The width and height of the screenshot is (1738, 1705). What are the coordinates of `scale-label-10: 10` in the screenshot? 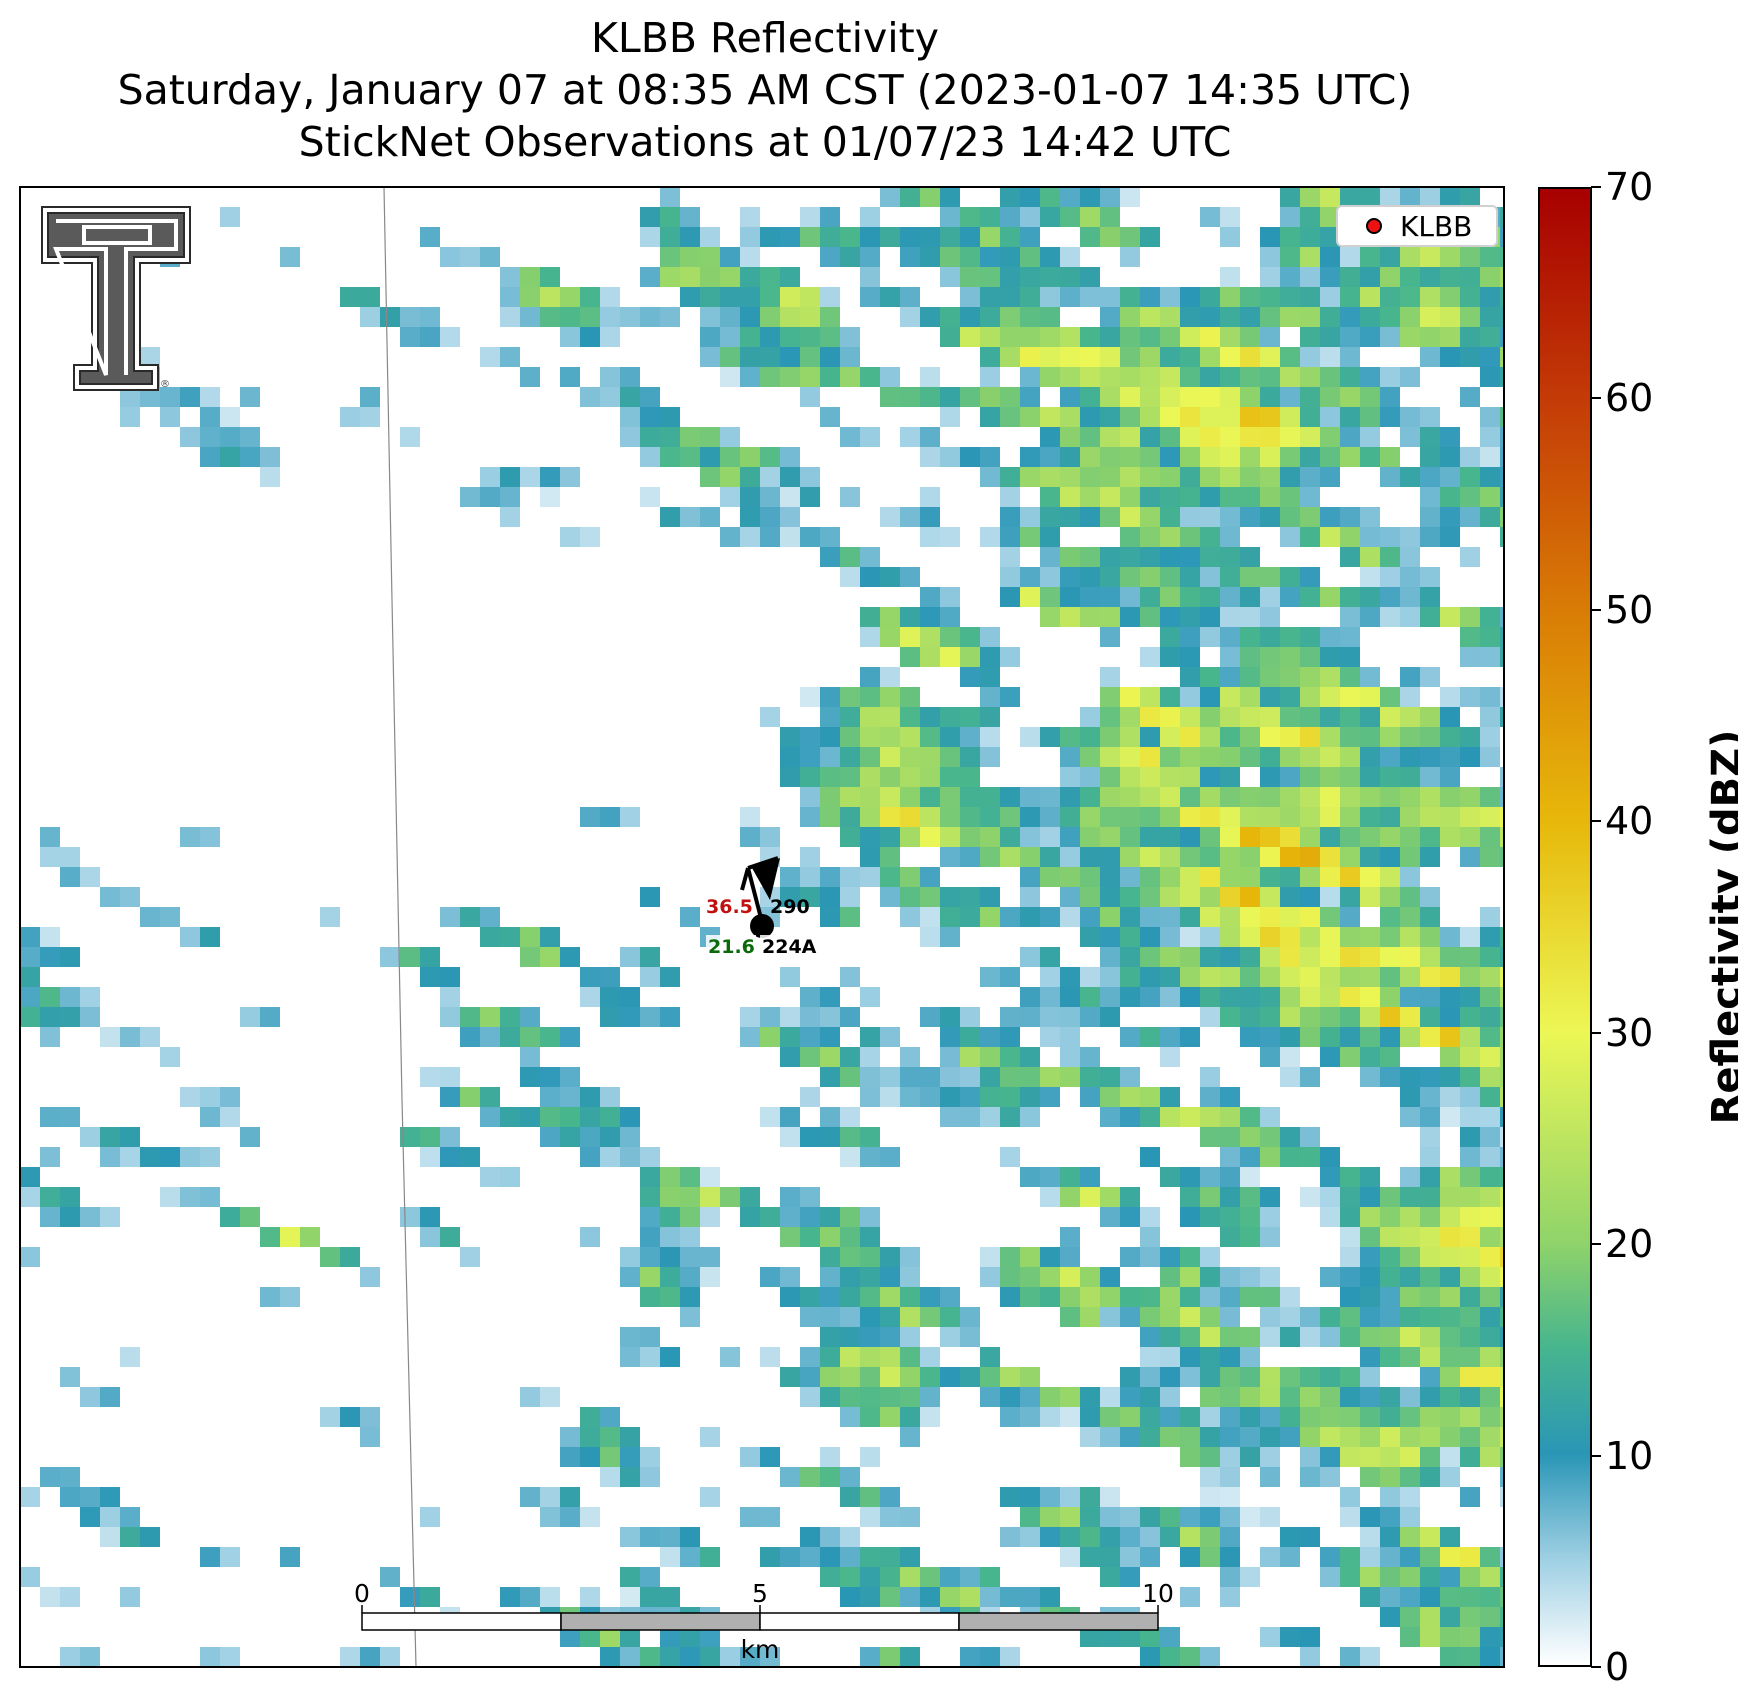 It's located at (1158, 1593).